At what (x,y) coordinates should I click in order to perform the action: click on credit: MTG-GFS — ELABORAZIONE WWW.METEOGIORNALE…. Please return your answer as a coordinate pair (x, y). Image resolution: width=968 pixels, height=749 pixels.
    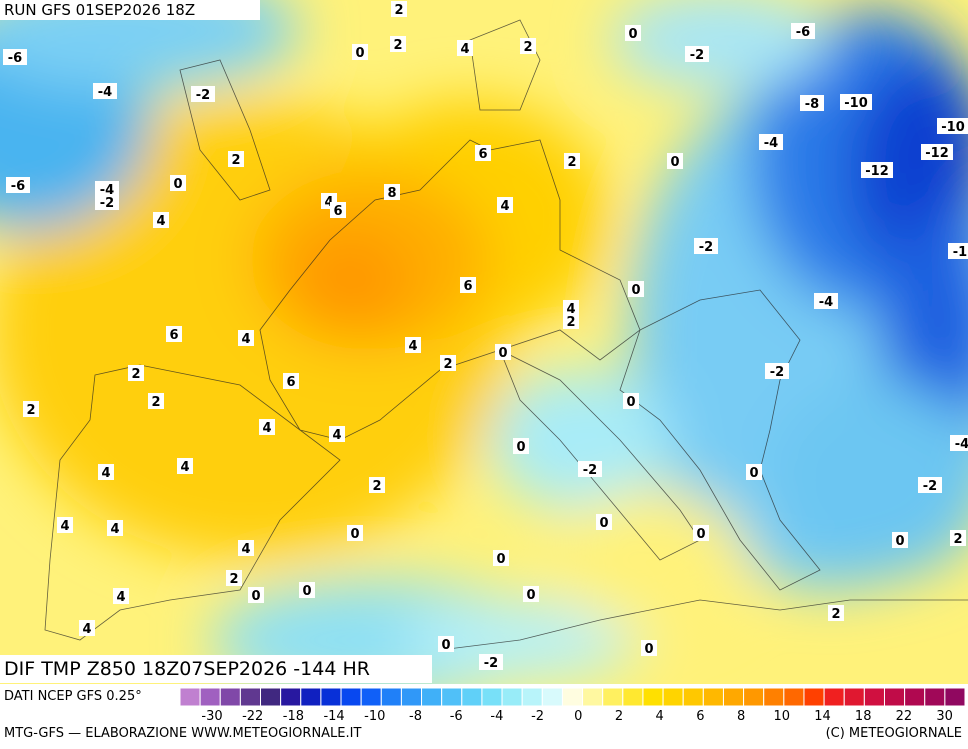
    Looking at the image, I should click on (182, 733).